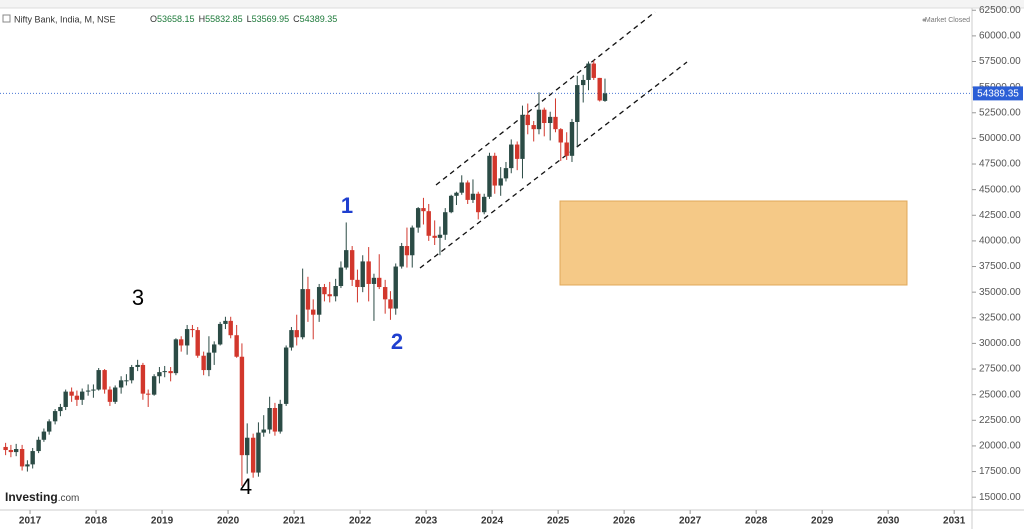  Describe the element at coordinates (1000, 10) in the screenshot. I see `y-tick-label: 62500.00` at that location.